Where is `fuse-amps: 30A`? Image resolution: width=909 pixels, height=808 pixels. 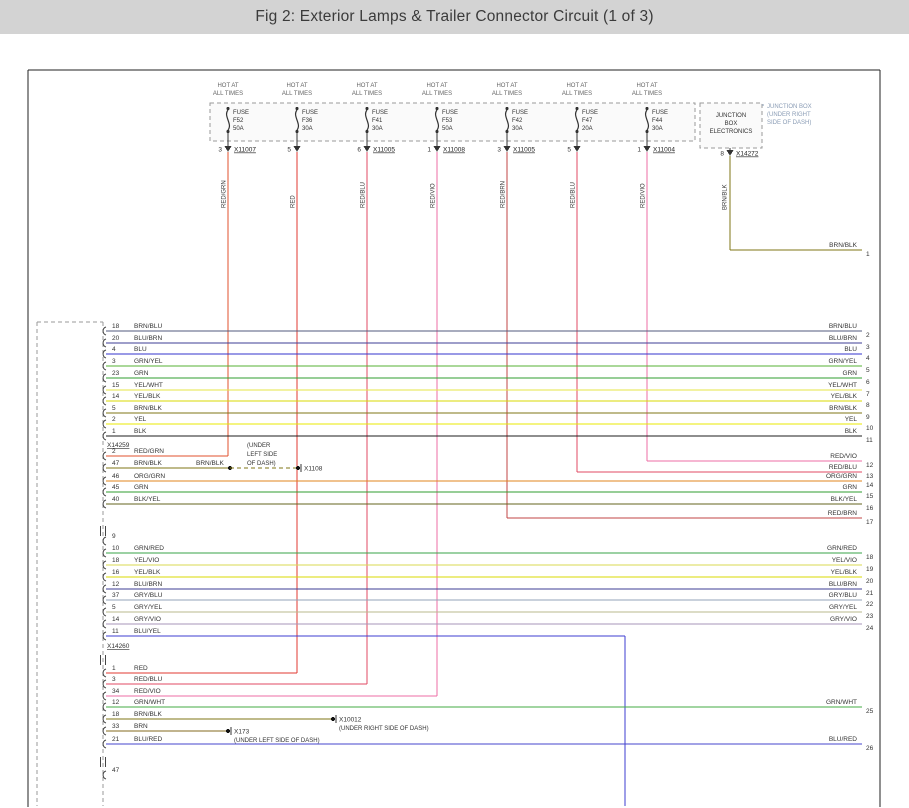 fuse-amps: 30A is located at coordinates (307, 129).